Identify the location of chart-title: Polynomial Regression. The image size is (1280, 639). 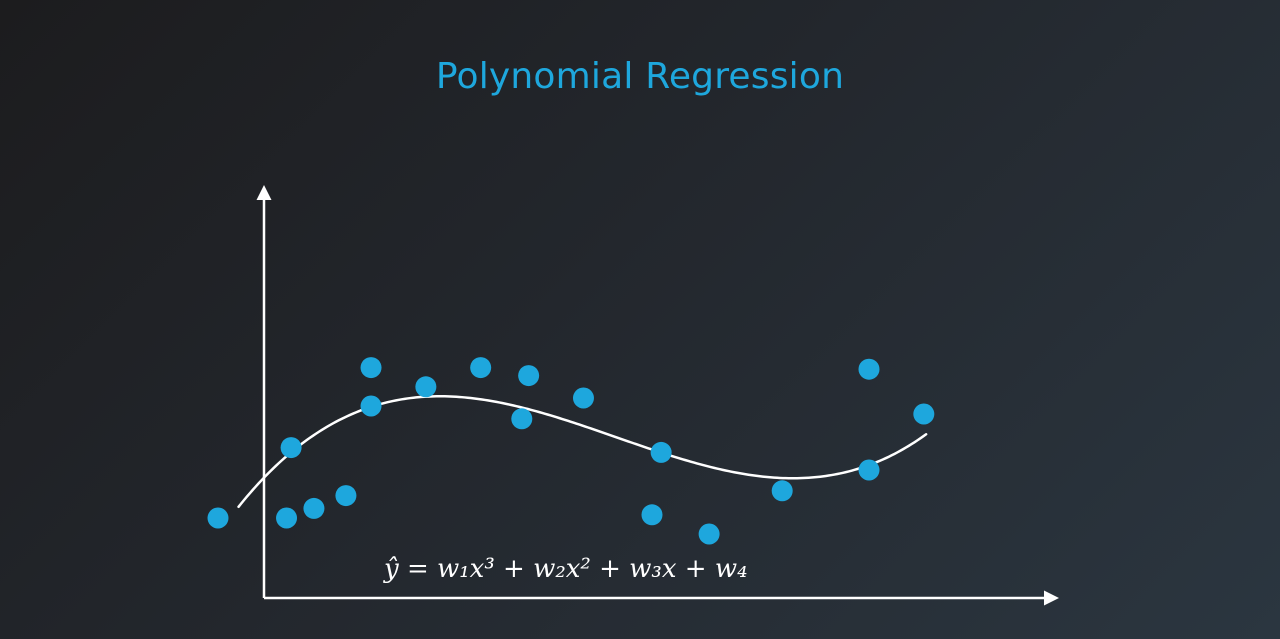
(640, 76).